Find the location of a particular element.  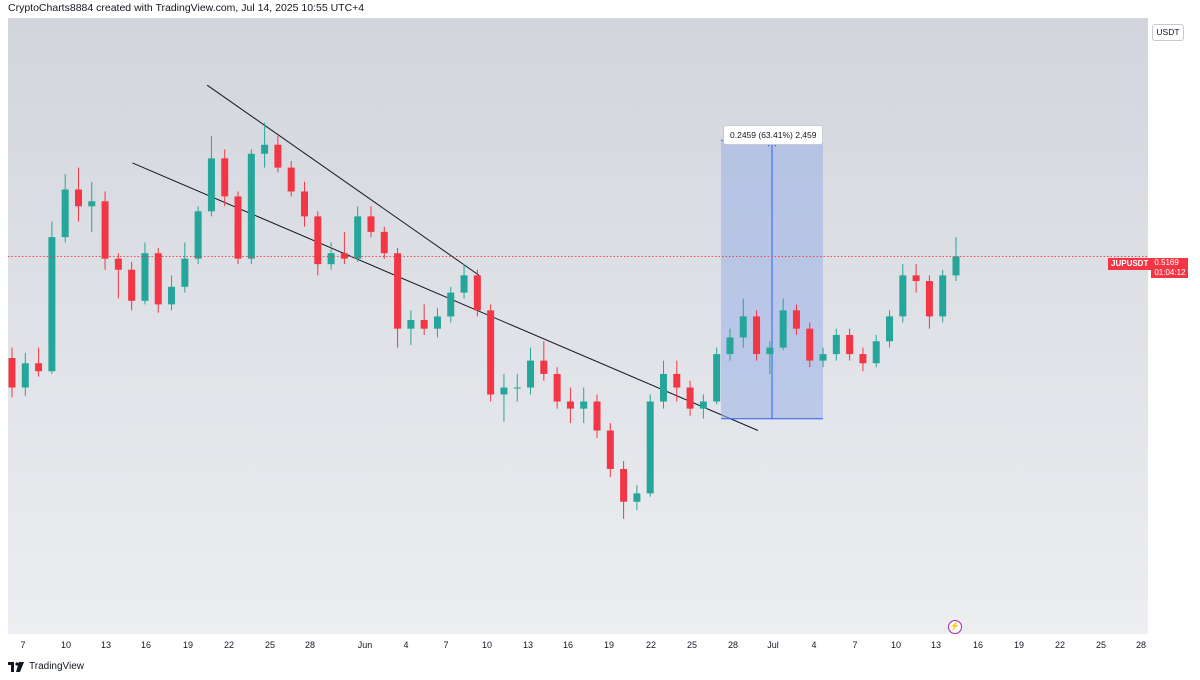

price-tag-symbol: JUPUSDT is located at coordinates (1130, 264).